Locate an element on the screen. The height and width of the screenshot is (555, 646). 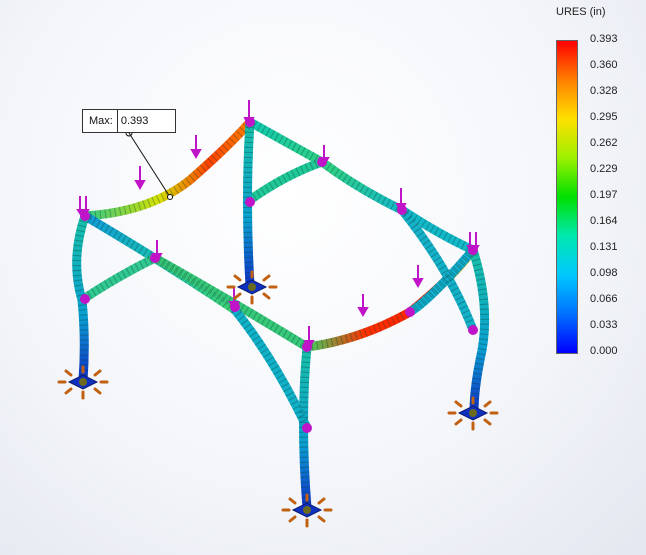
member-back-right-top is located at coordinates (326, 166).